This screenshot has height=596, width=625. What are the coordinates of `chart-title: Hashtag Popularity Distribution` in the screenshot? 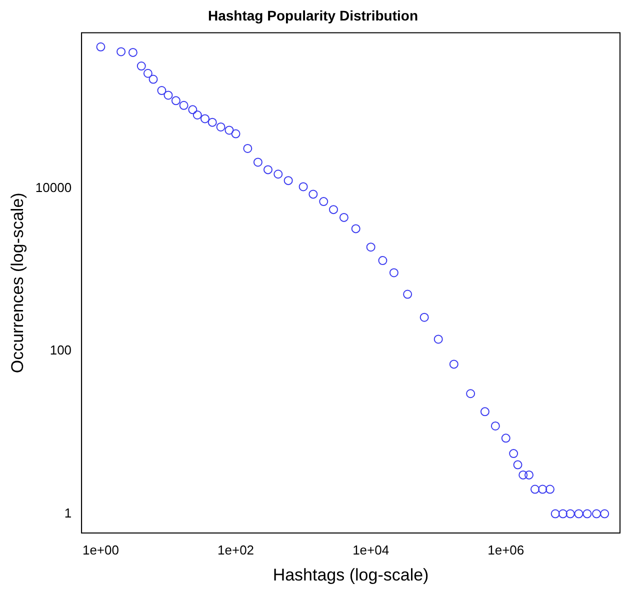 It's located at (313, 15).